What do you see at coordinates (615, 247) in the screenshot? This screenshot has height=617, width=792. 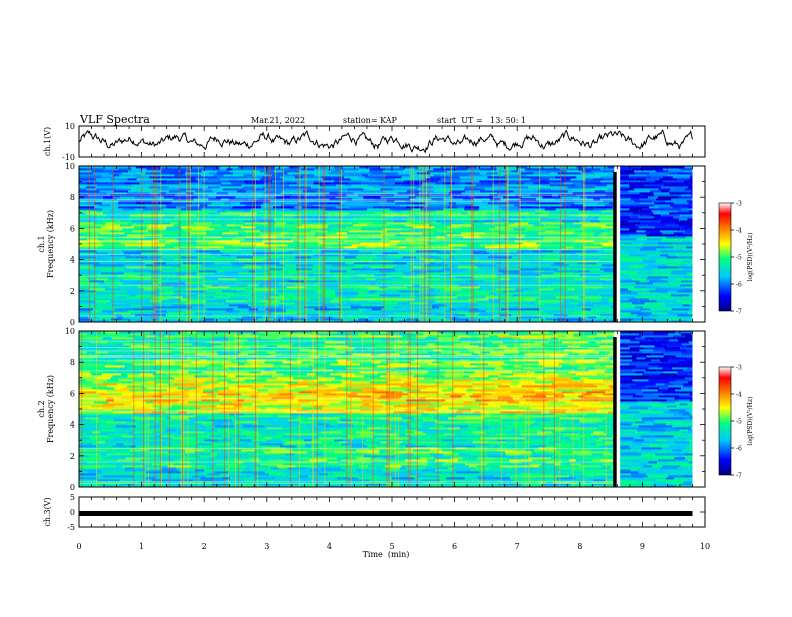 I see `event-spike` at bounding box center [615, 247].